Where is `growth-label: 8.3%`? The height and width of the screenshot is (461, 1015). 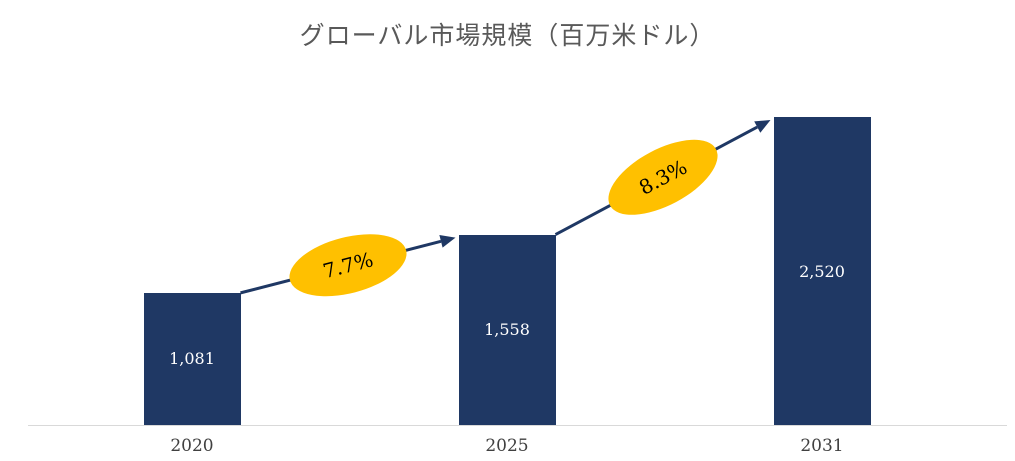
growth-label: 8.3% is located at coordinates (663, 177).